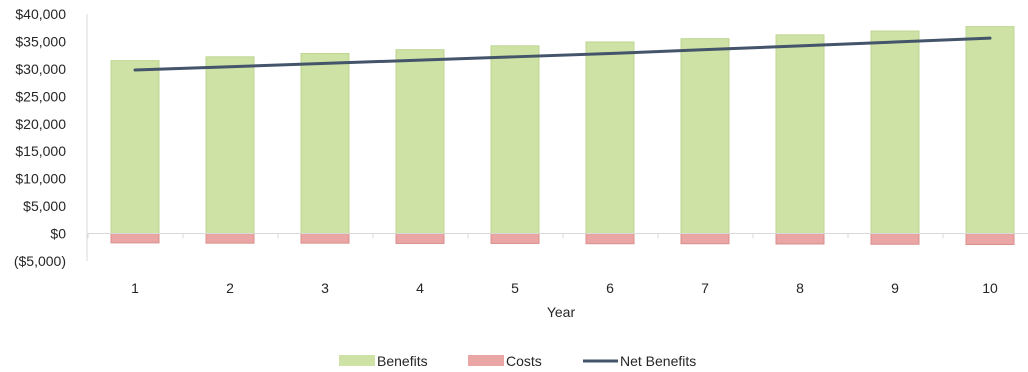 The width and height of the screenshot is (1028, 372). What do you see at coordinates (40, 179) in the screenshot?
I see `y-tick-label: $10,000` at bounding box center [40, 179].